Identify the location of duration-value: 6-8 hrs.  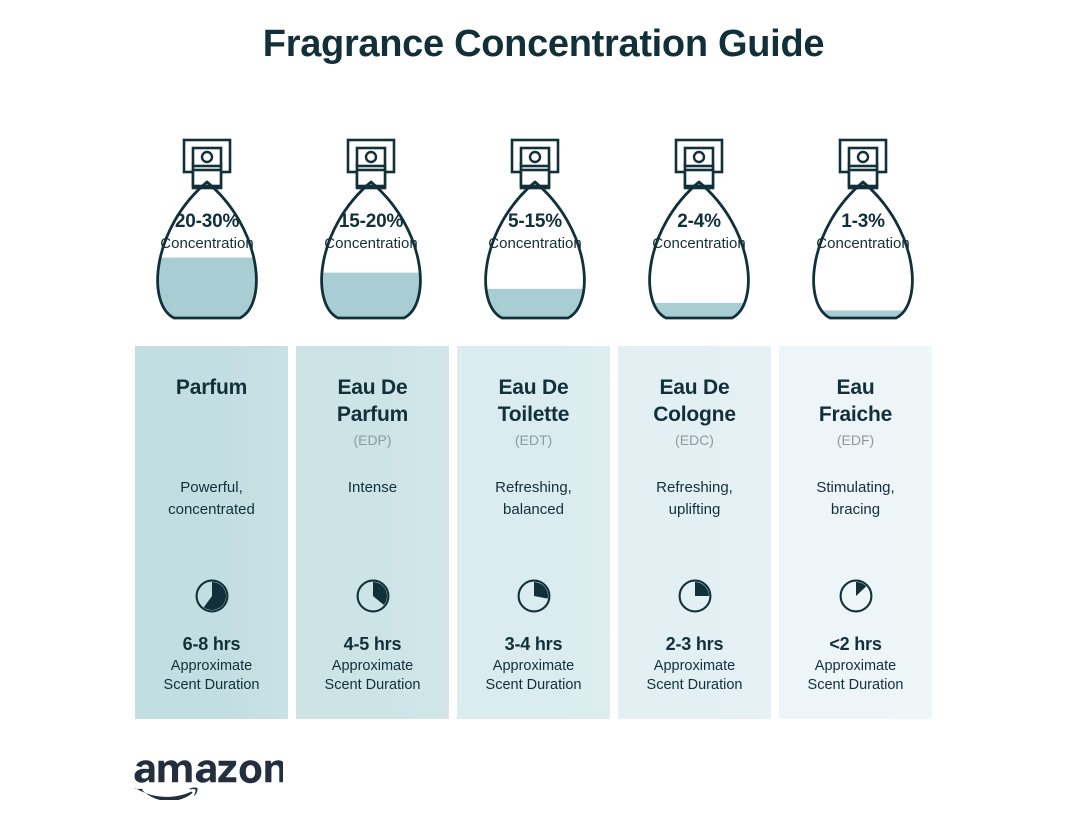
(211, 644).